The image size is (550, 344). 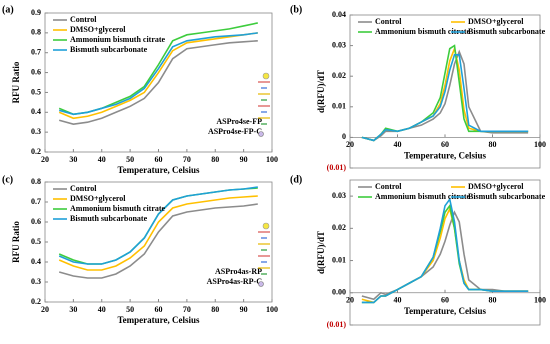 I want to click on panel-label: (d), so click(x=296, y=179).